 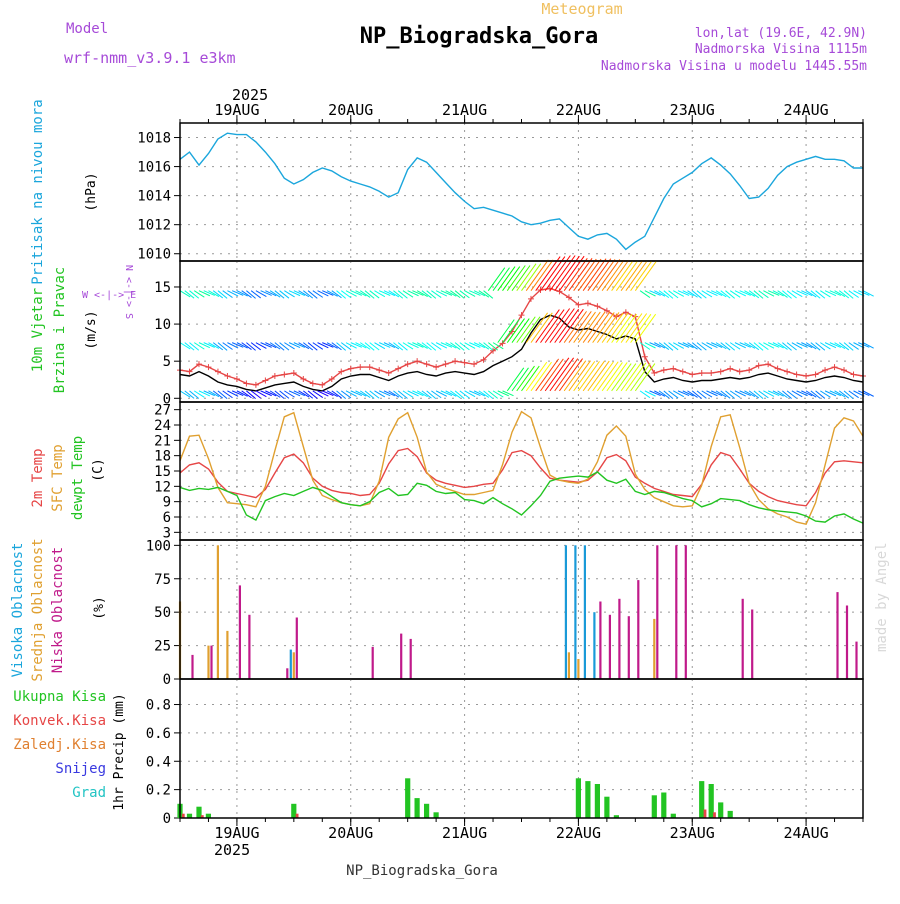 What do you see at coordinates (162, 487) in the screenshot?
I see `temperature-ytick-label: 12` at bounding box center [162, 487].